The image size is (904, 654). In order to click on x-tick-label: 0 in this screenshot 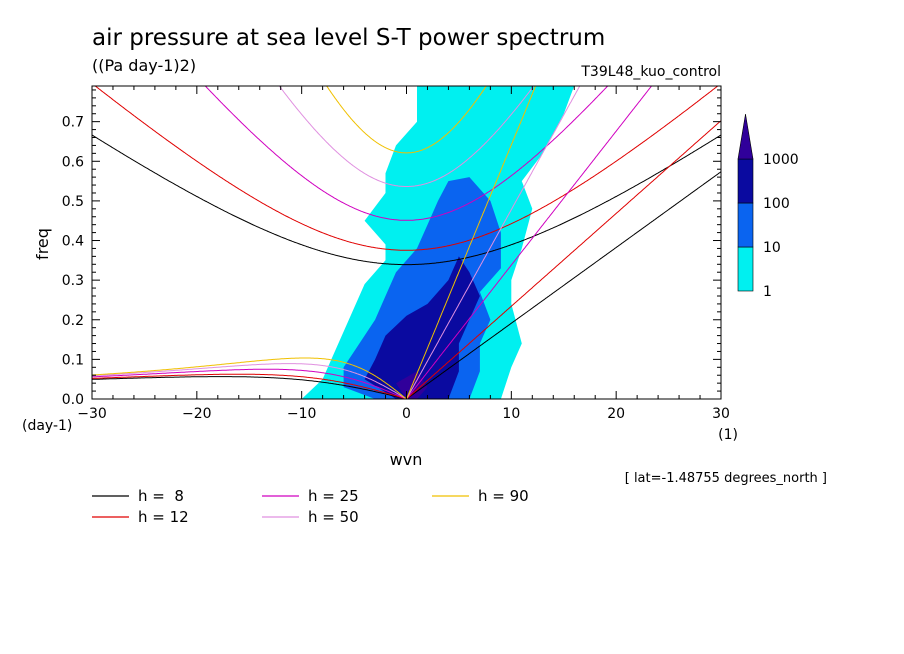, I will do `click(406, 414)`.